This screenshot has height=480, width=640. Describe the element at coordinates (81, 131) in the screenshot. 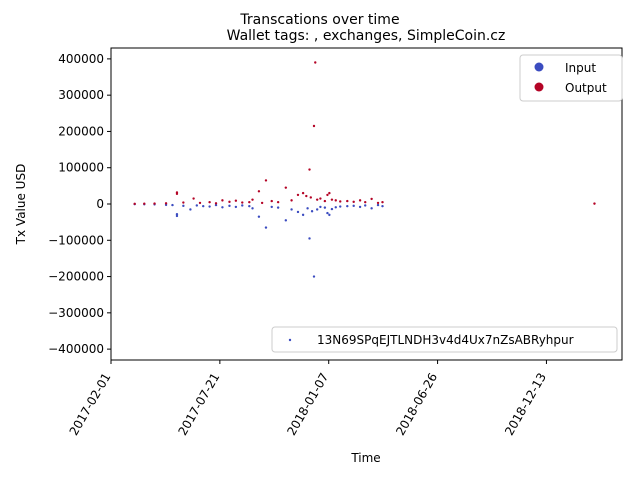

I see `y-tick-label: 200000` at that location.